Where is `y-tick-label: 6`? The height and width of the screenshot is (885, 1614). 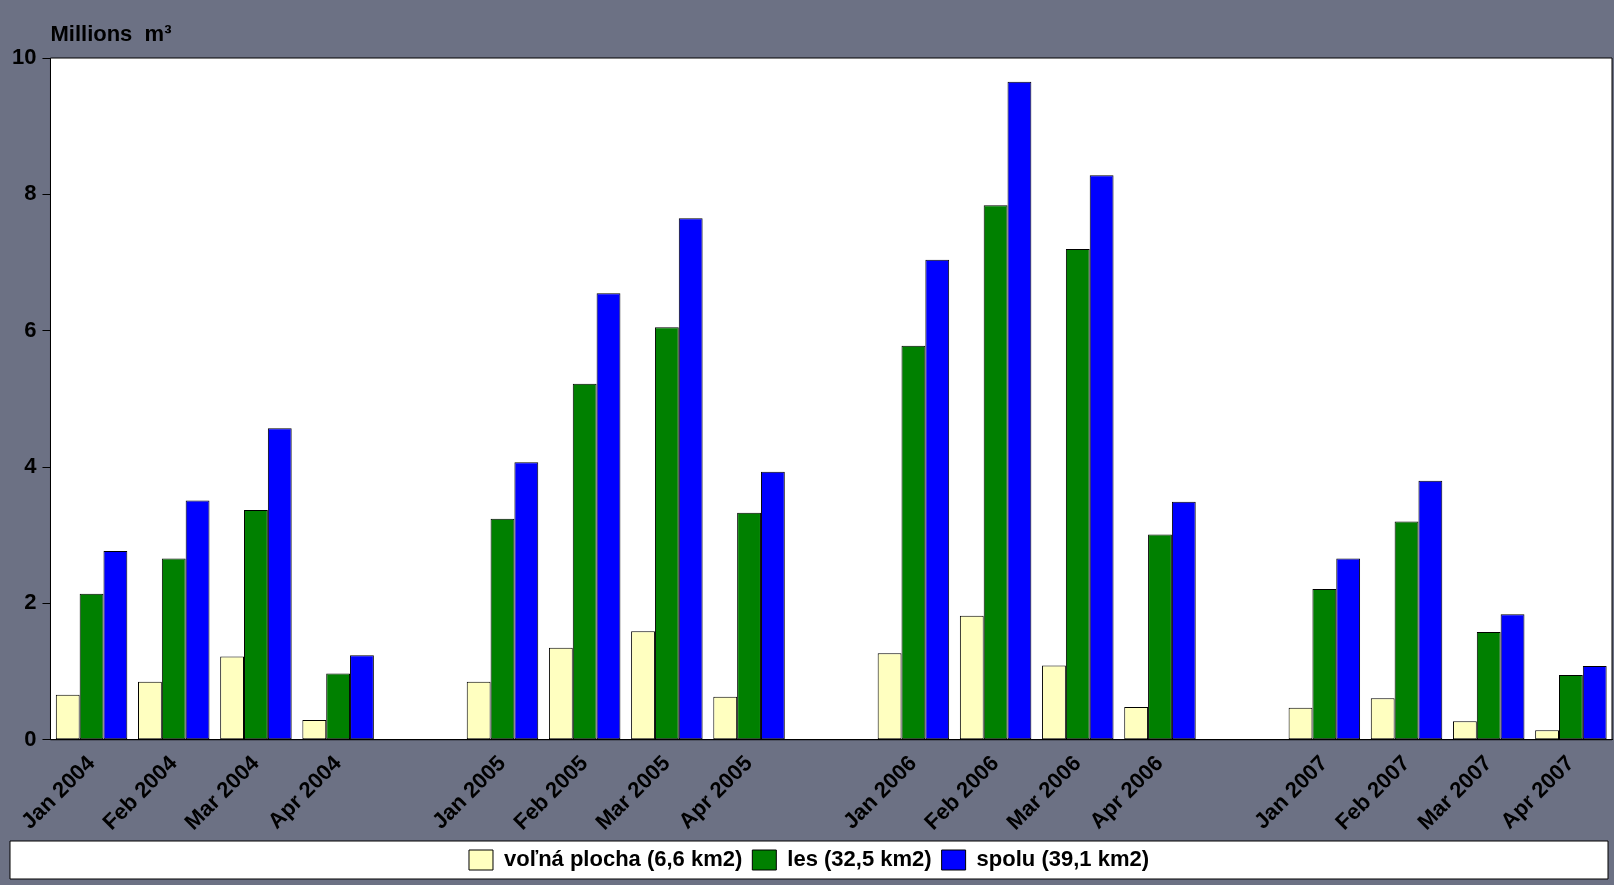 y-tick-label: 6 is located at coordinates (30, 329).